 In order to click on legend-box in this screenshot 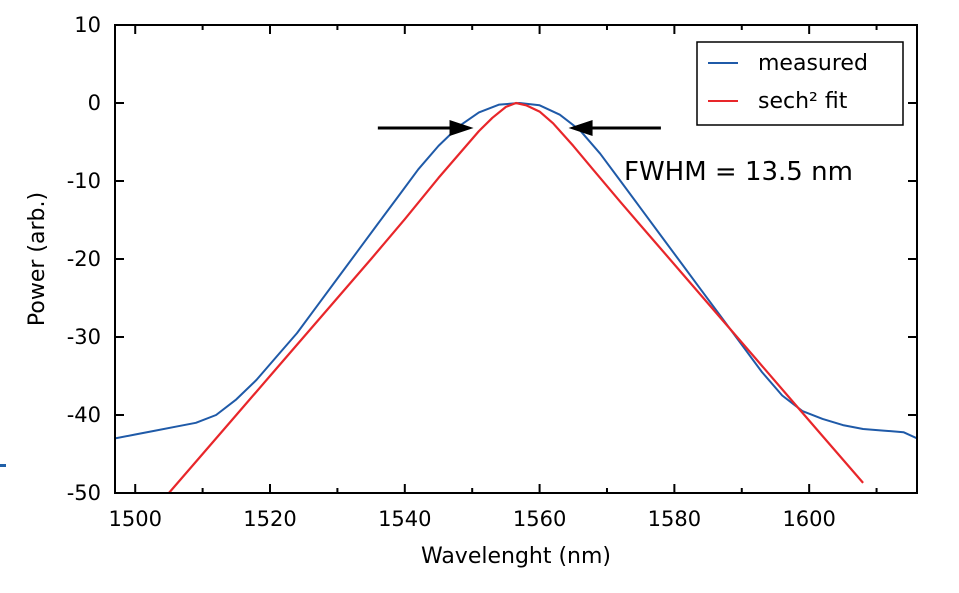, I will do `click(800, 83)`.